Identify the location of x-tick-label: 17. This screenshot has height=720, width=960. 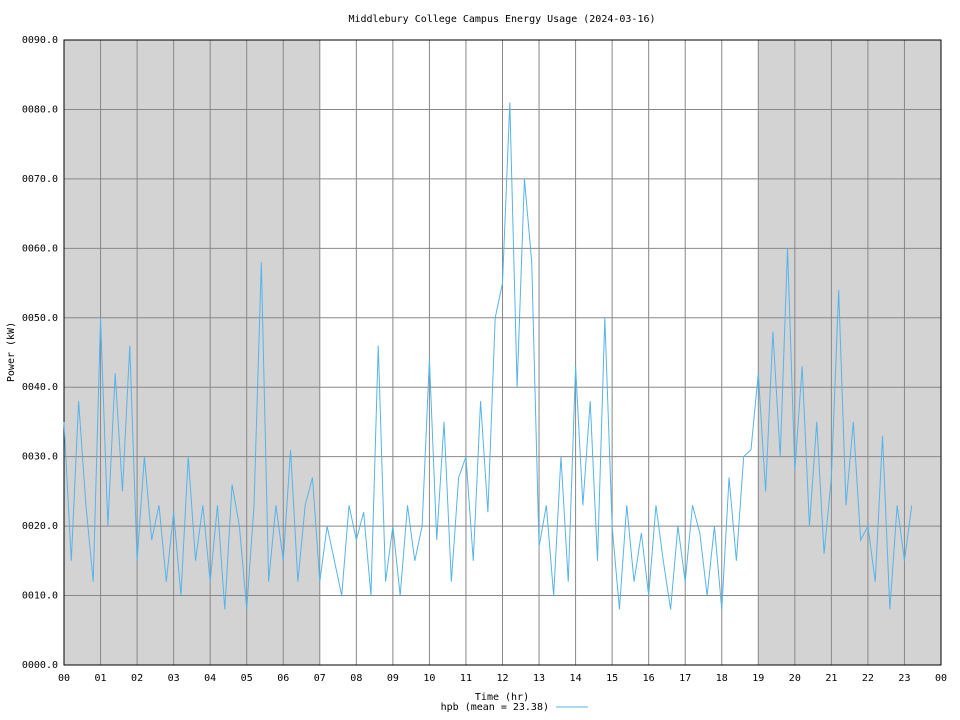
(685, 678).